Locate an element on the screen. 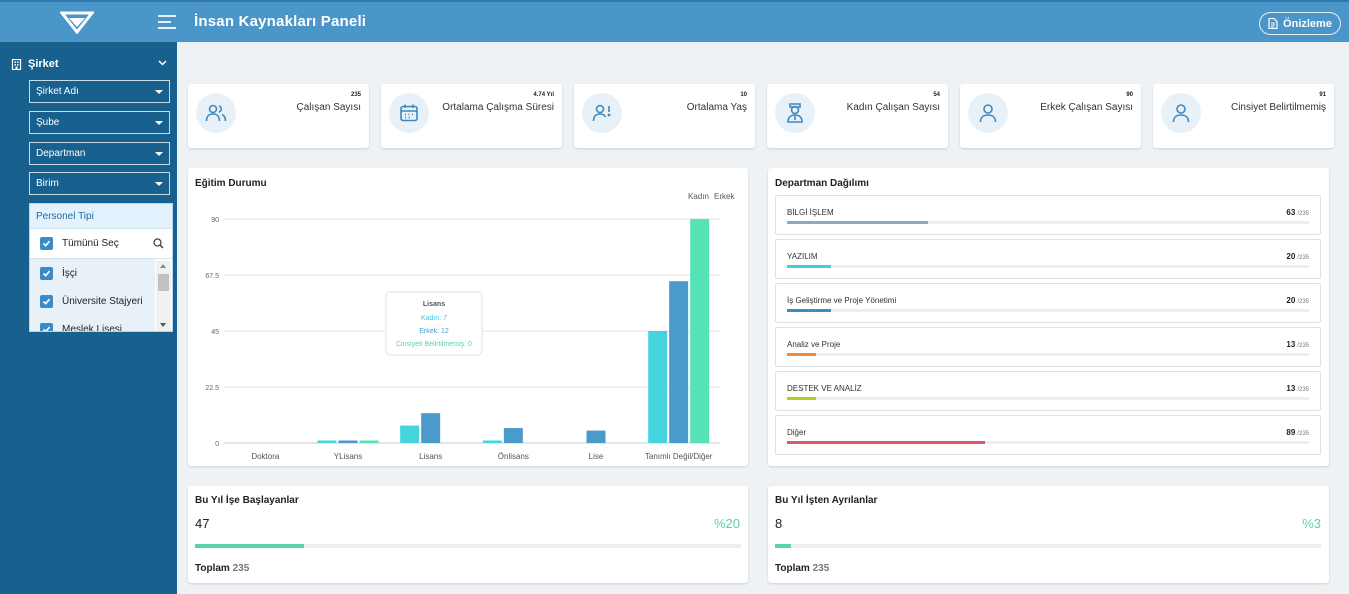 The image size is (1349, 594). scroll-thumb is located at coordinates (163, 282).